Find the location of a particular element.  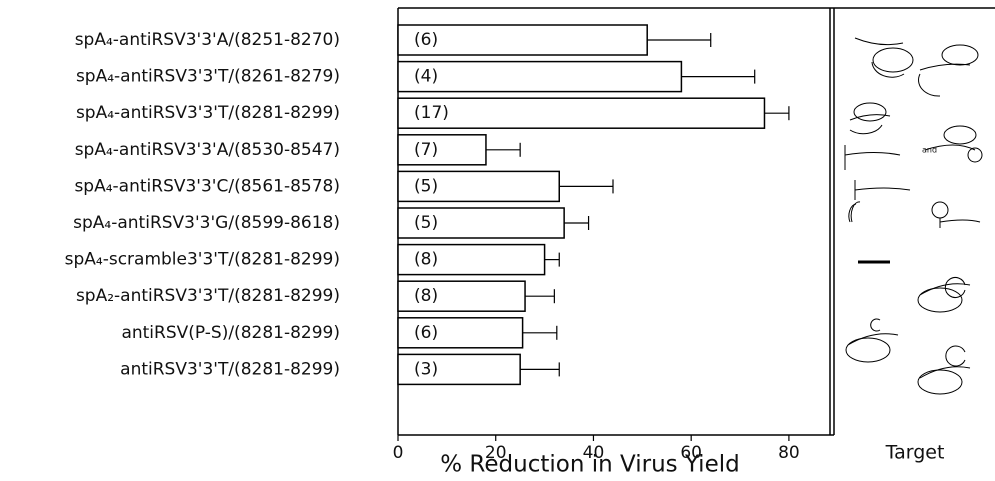

x-tick-label: 60 is located at coordinates (691, 453).